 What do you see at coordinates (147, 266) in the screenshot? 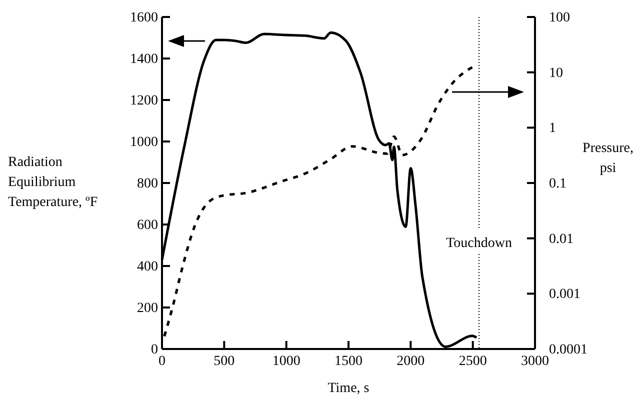
I see `y-tick-label: 400` at bounding box center [147, 266].